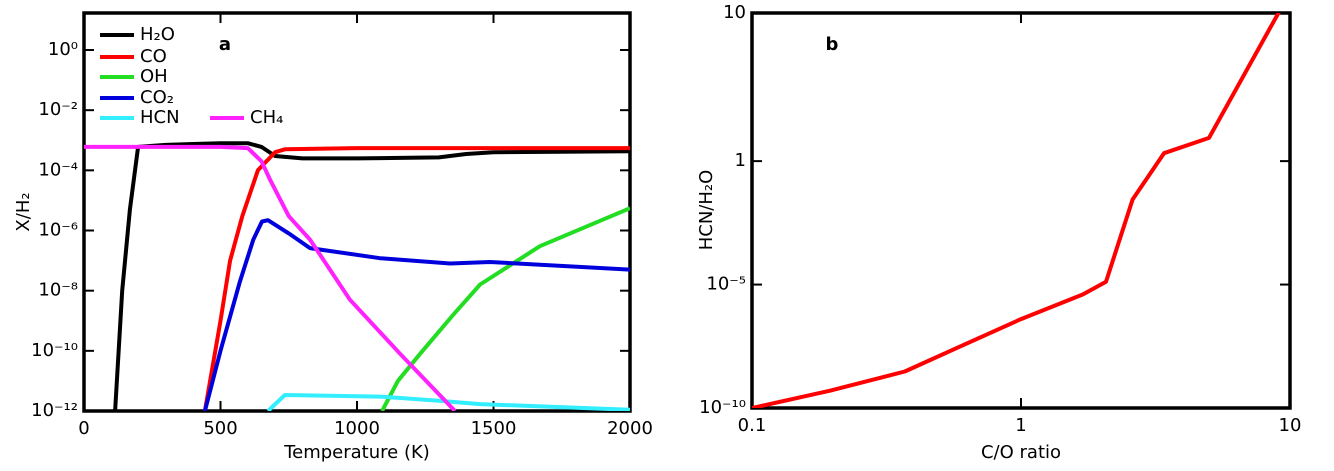 Image resolution: width=1334 pixels, height=471 pixels. I want to click on y-tick-label: 10⁻⁵, so click(726, 284).